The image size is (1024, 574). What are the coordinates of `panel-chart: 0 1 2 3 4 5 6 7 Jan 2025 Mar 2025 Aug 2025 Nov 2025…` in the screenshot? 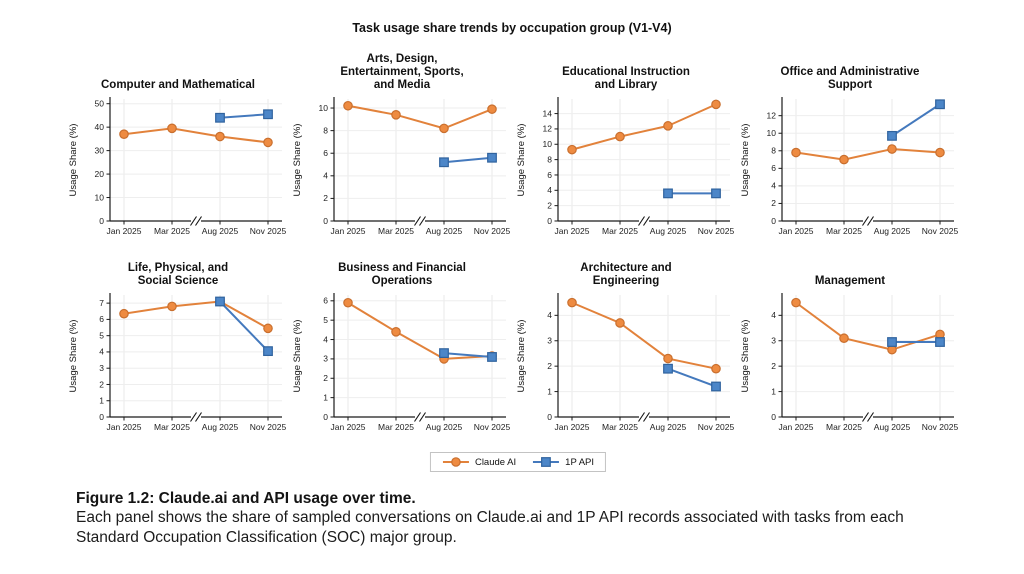 It's located at (177, 362).